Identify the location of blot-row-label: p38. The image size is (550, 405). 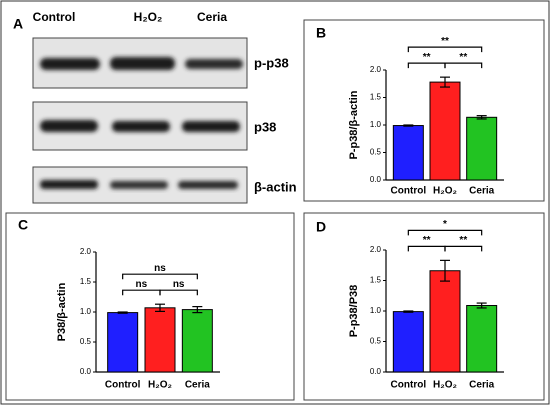
(265, 126).